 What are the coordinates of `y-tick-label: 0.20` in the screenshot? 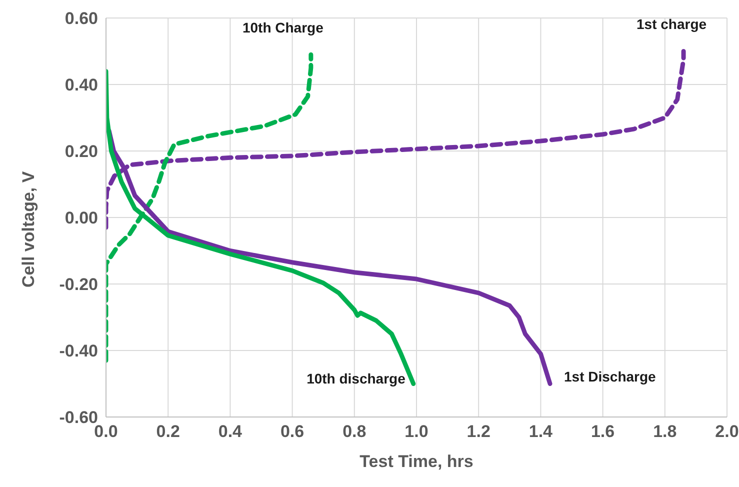 It's located at (81, 152).